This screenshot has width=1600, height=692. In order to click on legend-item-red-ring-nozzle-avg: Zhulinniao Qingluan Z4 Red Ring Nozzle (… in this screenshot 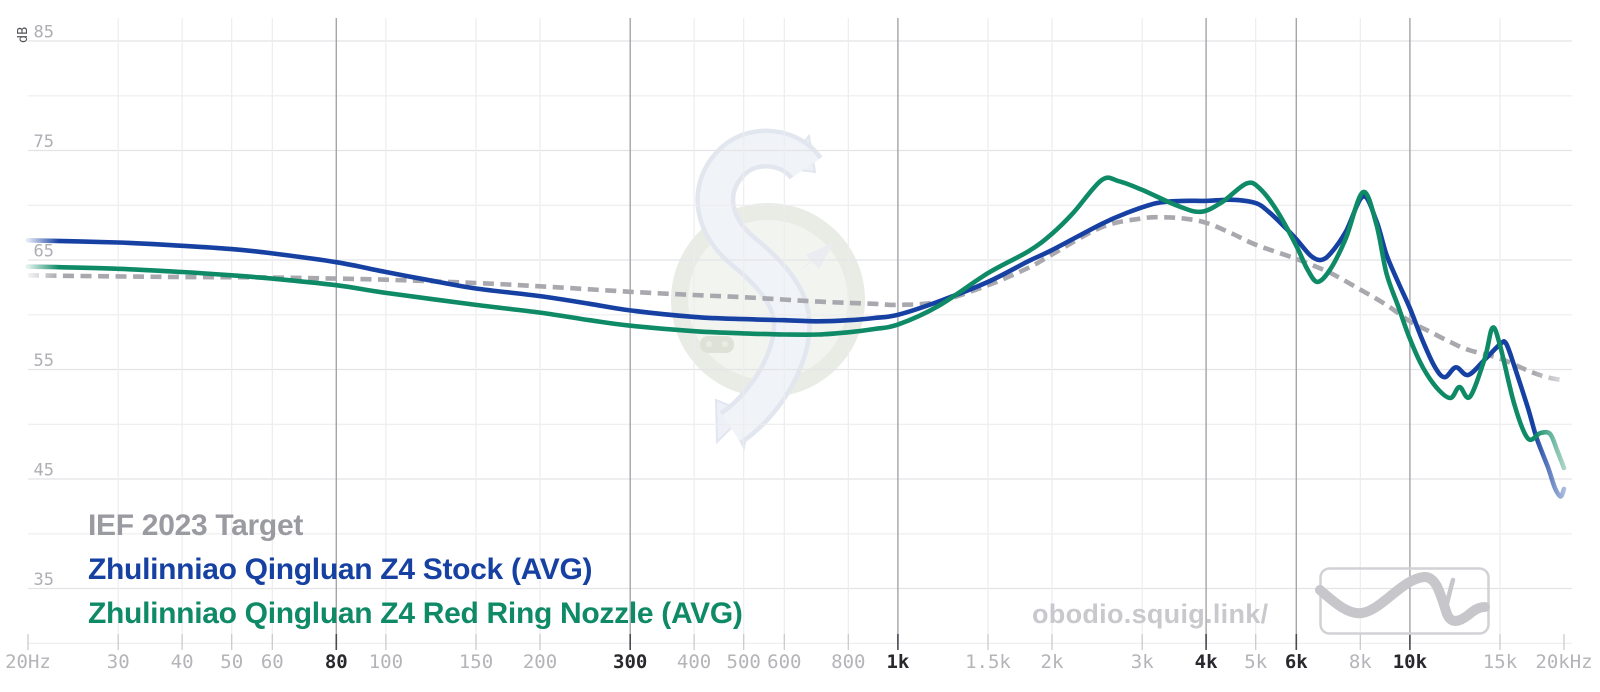, I will do `click(415, 613)`.